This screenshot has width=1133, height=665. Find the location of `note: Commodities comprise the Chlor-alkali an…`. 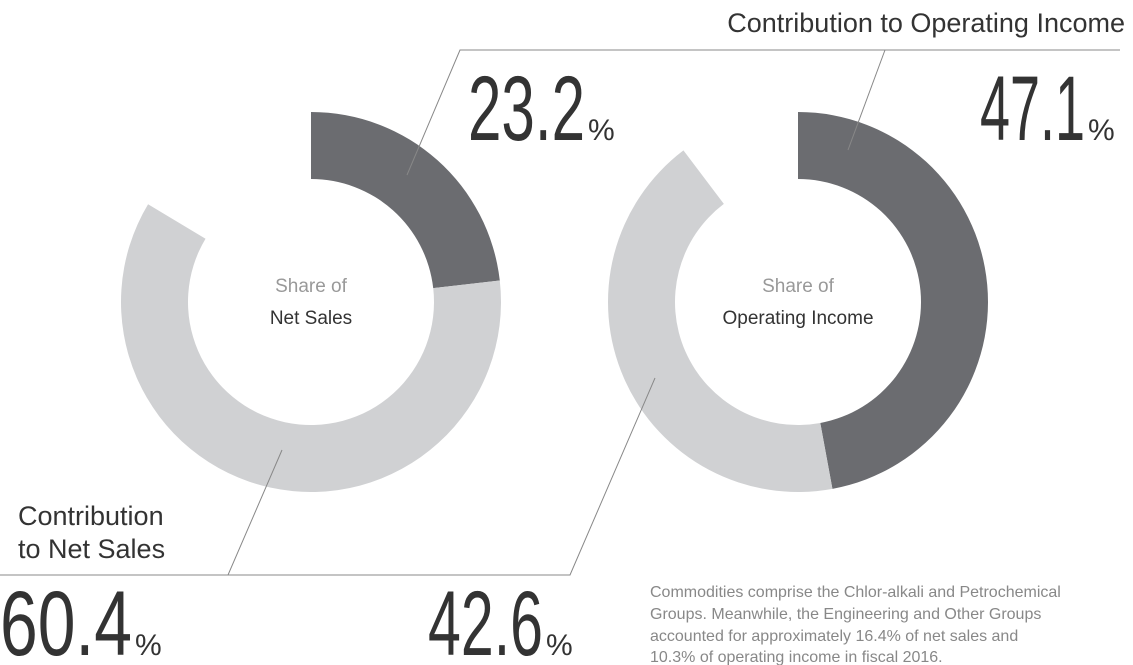

note: Commodities comprise the Chlor-alkali an… is located at coordinates (855, 592).